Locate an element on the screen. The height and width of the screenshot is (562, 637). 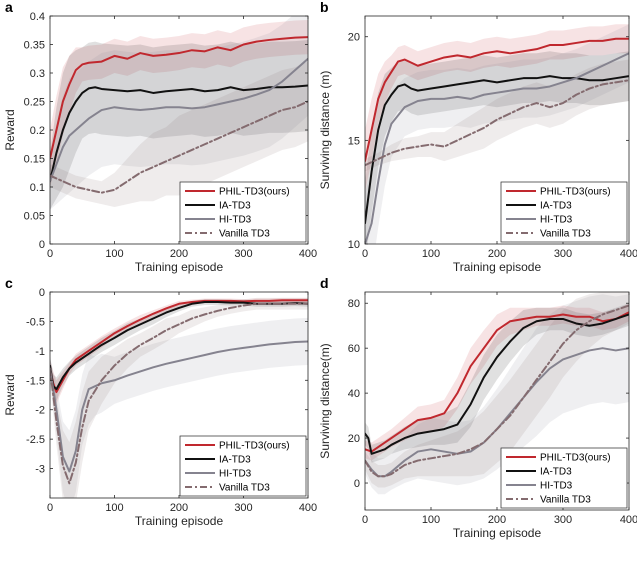
y-tick-label: -2.5 is located at coordinates (35, 440).